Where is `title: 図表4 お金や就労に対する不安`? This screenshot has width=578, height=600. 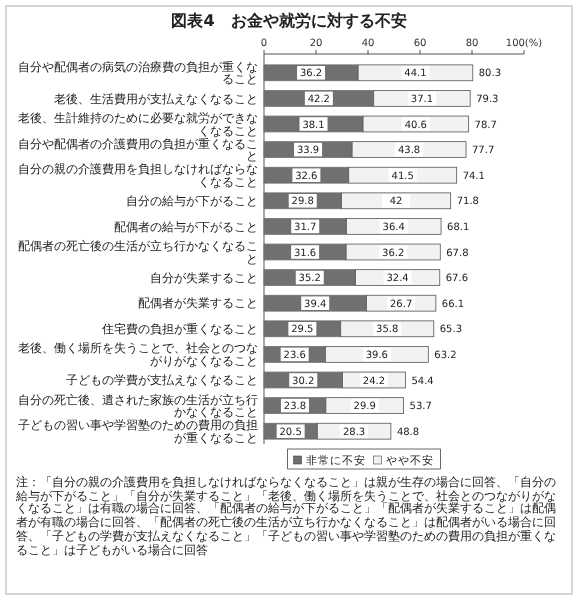 title: 図表4 お金や就労に対する不安 is located at coordinates (289, 21).